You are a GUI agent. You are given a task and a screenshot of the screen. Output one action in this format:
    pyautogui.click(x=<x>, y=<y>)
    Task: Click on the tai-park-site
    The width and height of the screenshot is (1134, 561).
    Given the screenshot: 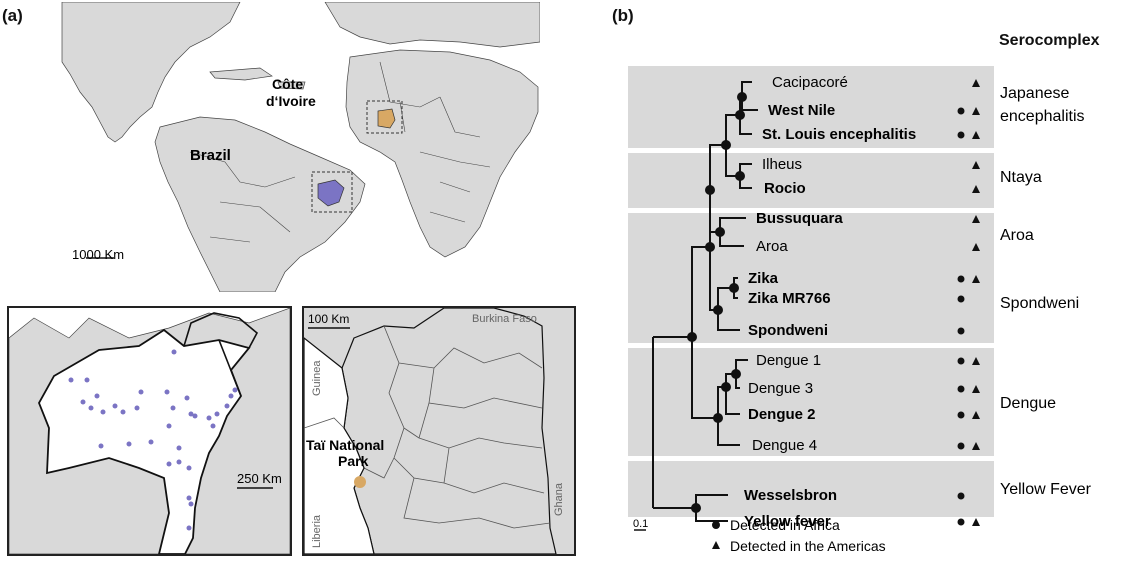 What is the action you would take?
    pyautogui.click(x=360, y=482)
    